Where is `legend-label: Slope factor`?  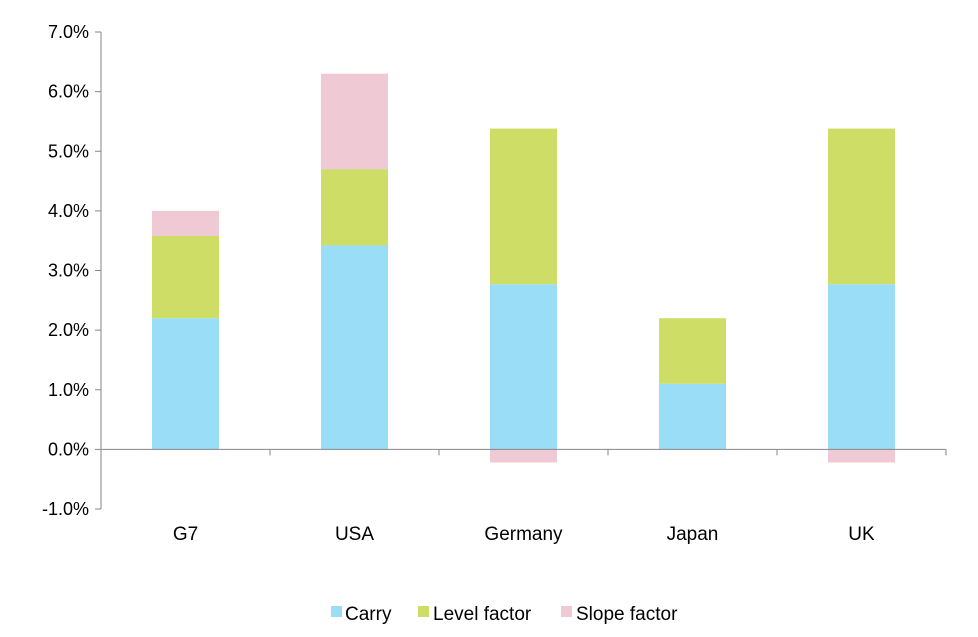 legend-label: Slope factor is located at coordinates (627, 614).